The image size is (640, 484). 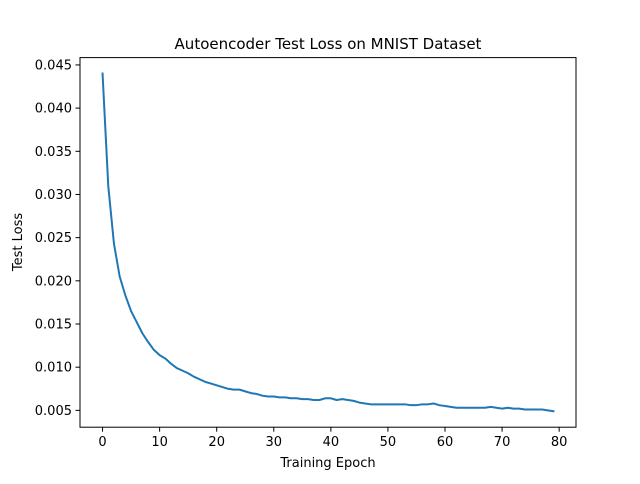 What do you see at coordinates (53, 65) in the screenshot?
I see `y-tick-label: 0.045` at bounding box center [53, 65].